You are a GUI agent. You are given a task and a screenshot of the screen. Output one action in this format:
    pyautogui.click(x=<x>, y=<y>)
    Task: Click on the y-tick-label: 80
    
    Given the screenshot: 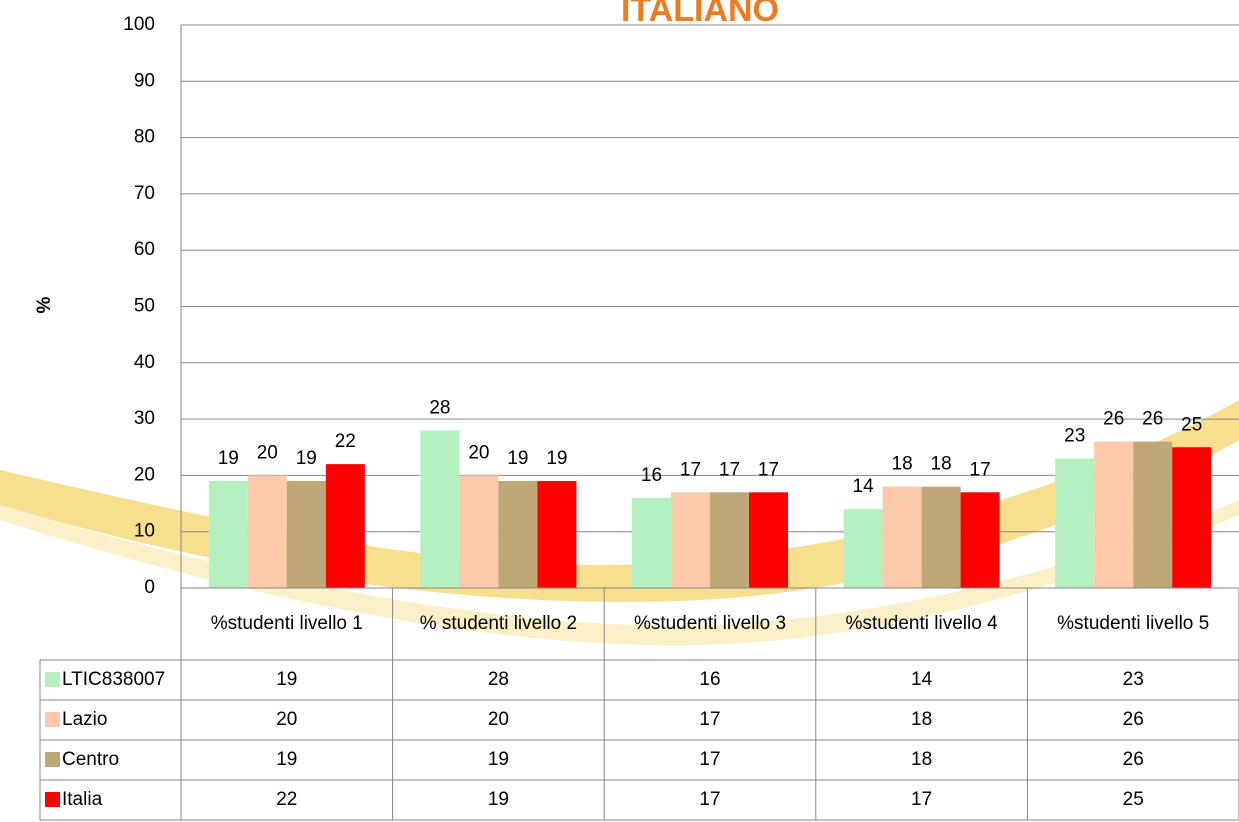 What is the action you would take?
    pyautogui.click(x=144, y=137)
    